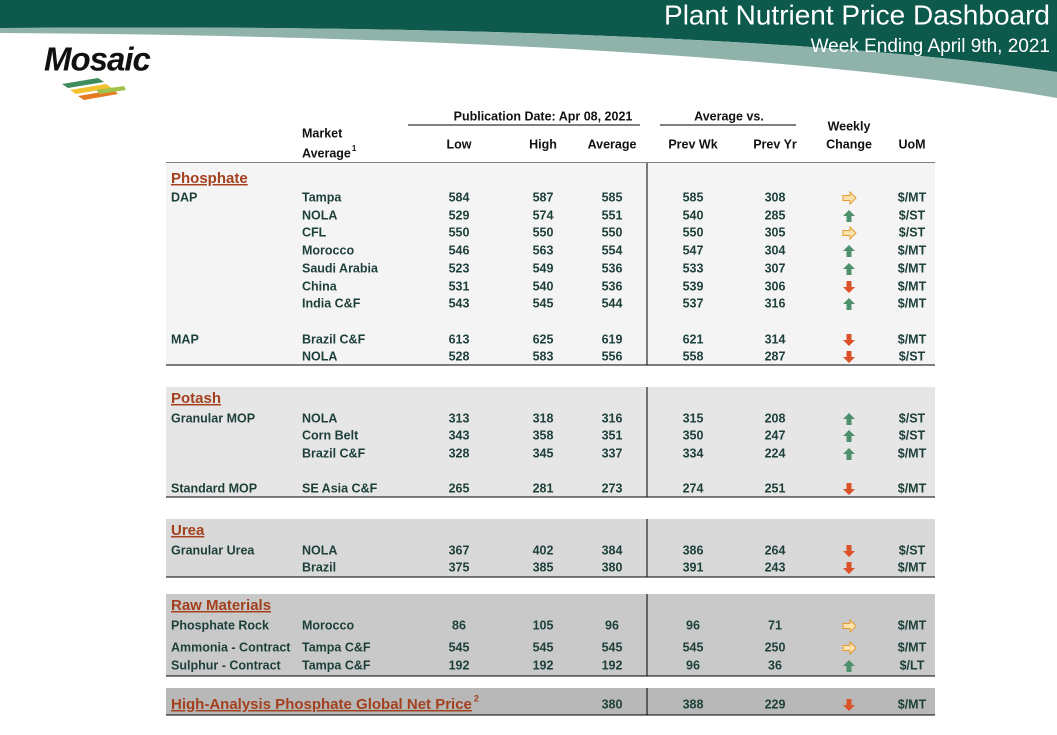 The width and height of the screenshot is (1057, 735). I want to click on cell: 625, so click(543, 339).